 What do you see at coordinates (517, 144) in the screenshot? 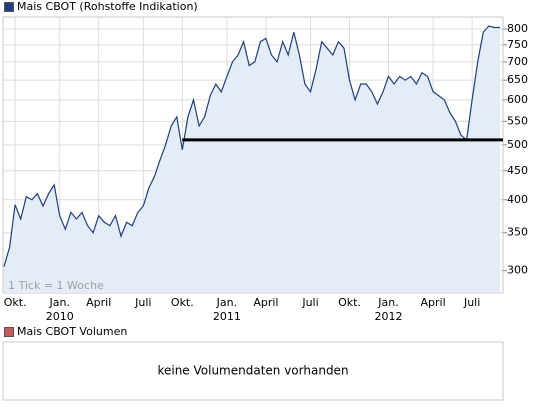
I see `y-tick-label: 500` at bounding box center [517, 144].